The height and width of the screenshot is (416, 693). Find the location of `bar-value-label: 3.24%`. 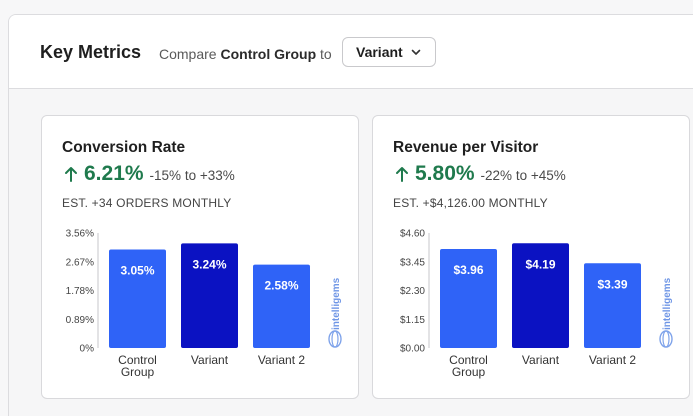

bar-value-label: 3.24% is located at coordinates (209, 264).